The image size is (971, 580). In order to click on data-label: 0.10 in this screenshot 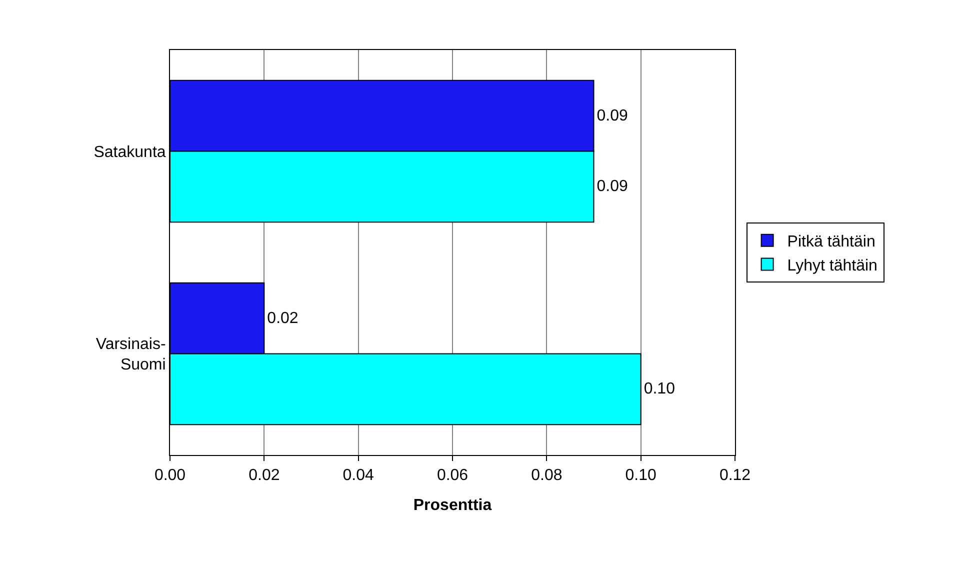, I will do `click(660, 389)`.